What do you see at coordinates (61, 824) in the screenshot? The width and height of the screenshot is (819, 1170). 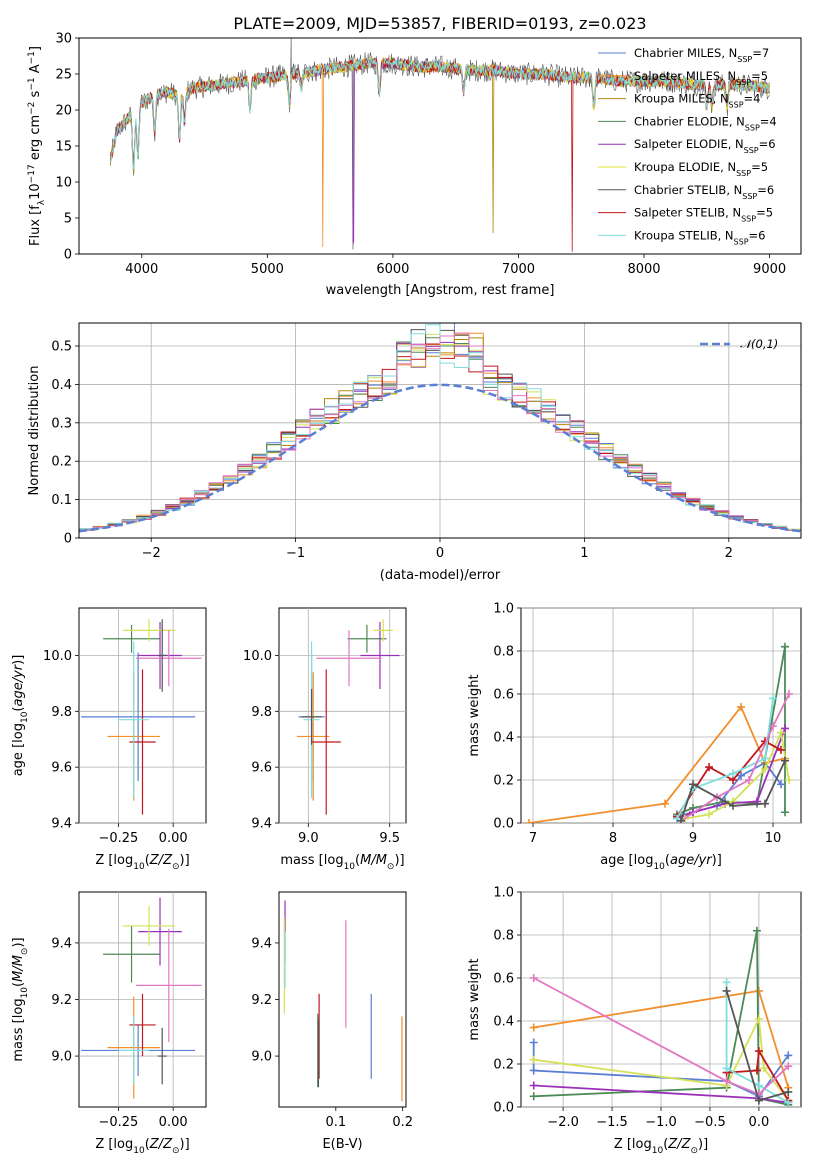 I see `y-tick-label: 9.4` at bounding box center [61, 824].